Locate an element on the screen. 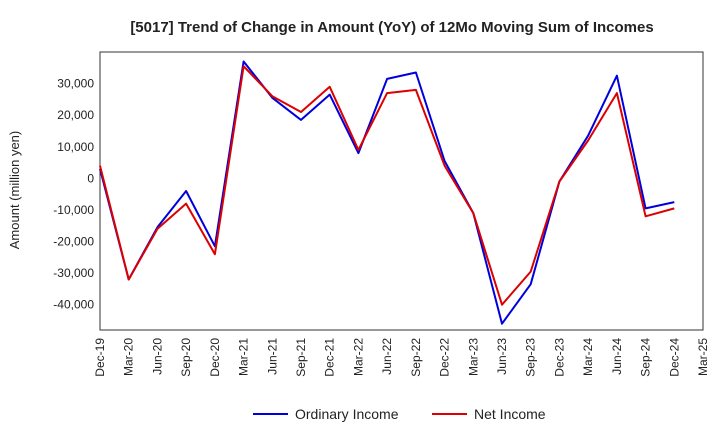 This screenshot has width=720, height=440. y-tick-label: 10,000 is located at coordinates (75, 147).